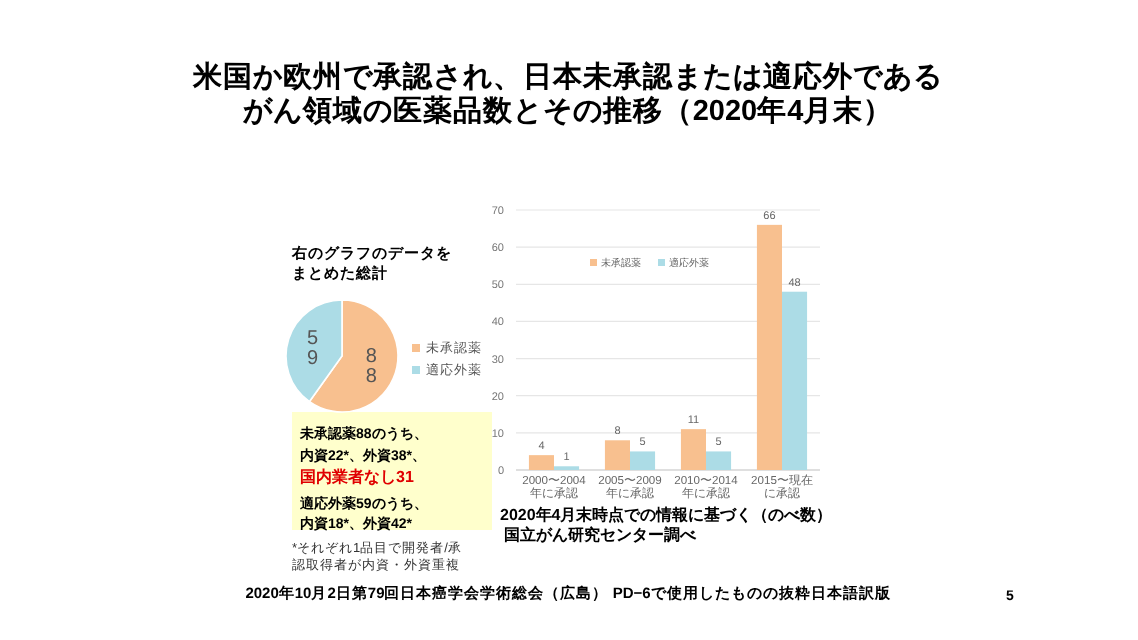 This screenshot has width=1138, height=640. I want to click on text: 国立がん研究センター調べ, so click(601, 534).